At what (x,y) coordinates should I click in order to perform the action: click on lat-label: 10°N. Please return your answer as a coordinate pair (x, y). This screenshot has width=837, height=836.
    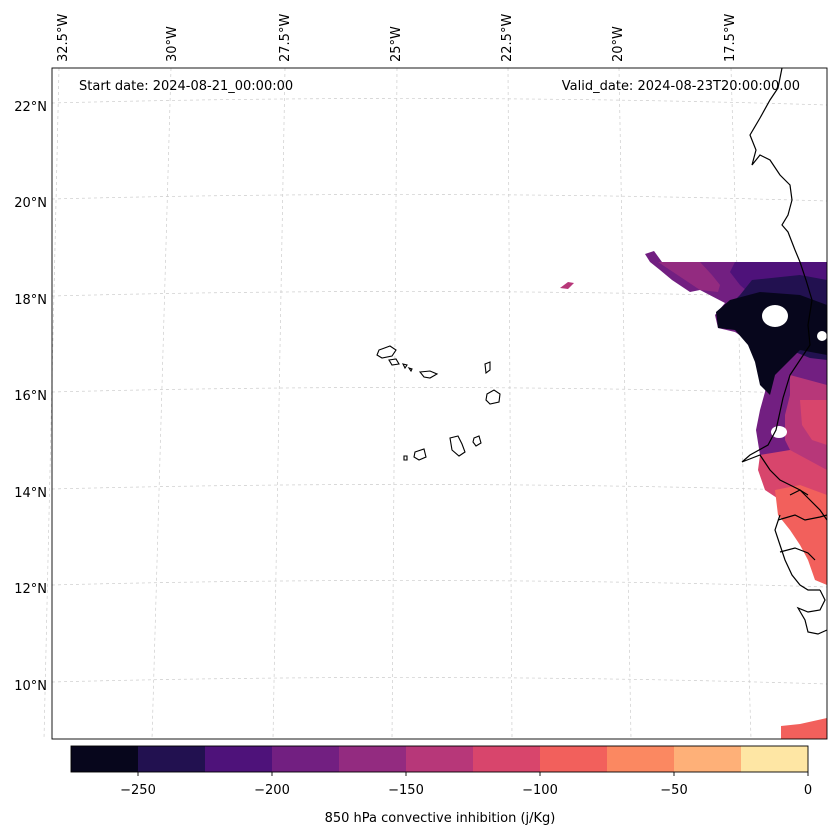
    Looking at the image, I should click on (30, 686).